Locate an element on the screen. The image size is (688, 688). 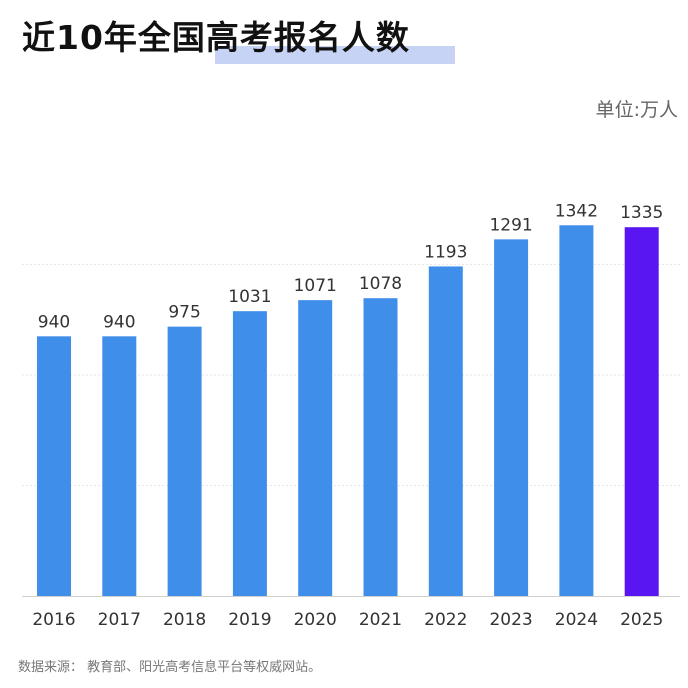
value-label-2017: 940 is located at coordinates (119, 322).